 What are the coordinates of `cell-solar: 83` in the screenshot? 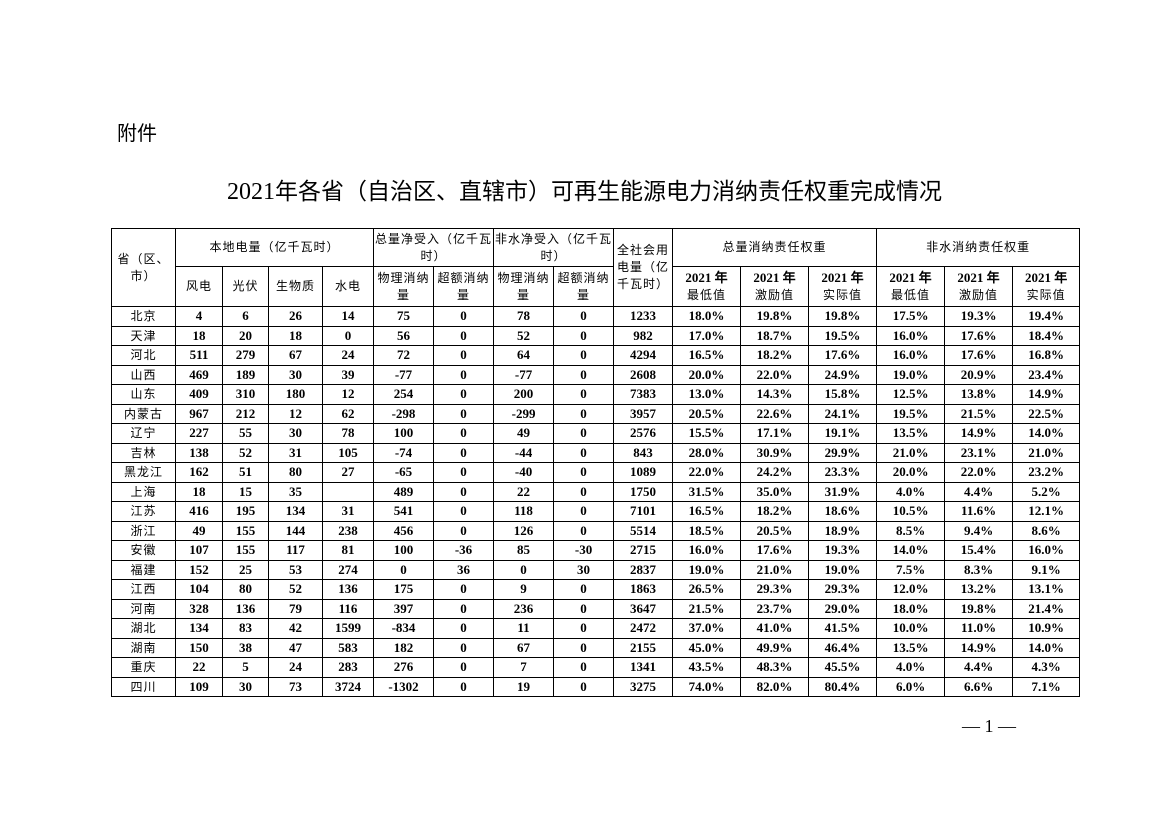 It's located at (245, 628).